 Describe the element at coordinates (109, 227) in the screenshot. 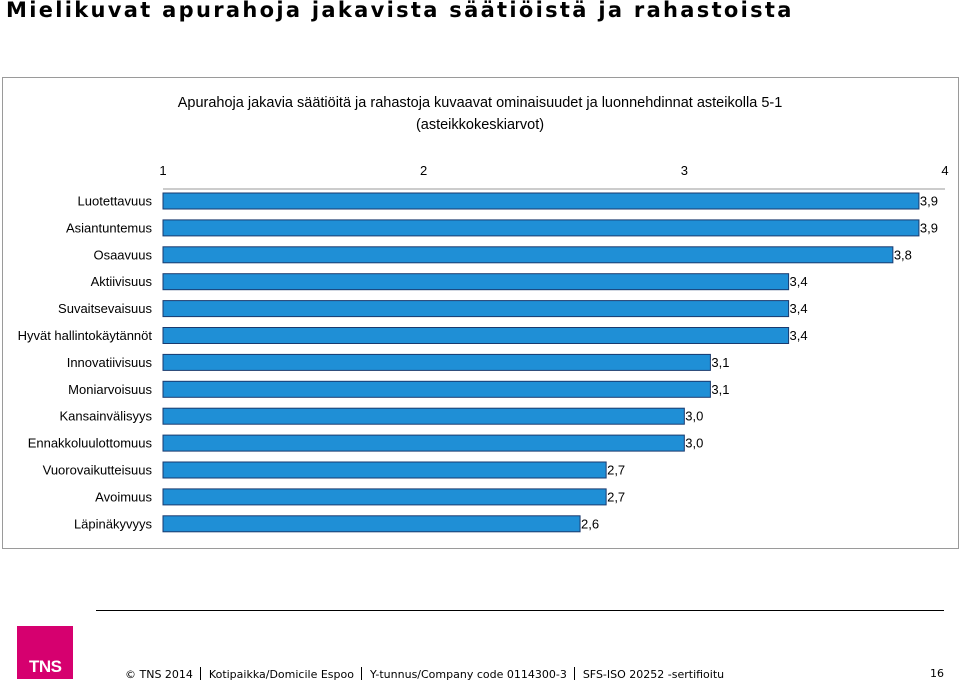

I see `category-label: Asiantuntemus` at that location.